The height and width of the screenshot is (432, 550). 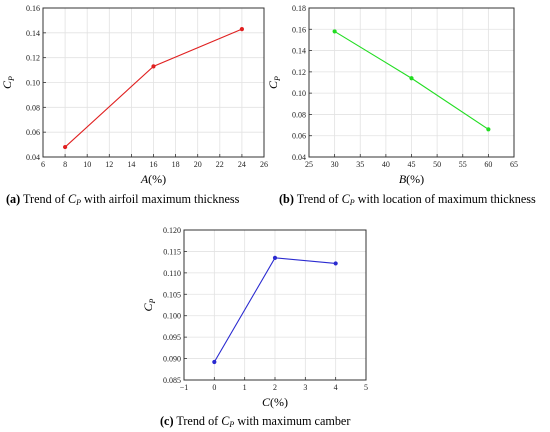 I want to click on chart-b-x-tick-label: 40, so click(x=386, y=164).